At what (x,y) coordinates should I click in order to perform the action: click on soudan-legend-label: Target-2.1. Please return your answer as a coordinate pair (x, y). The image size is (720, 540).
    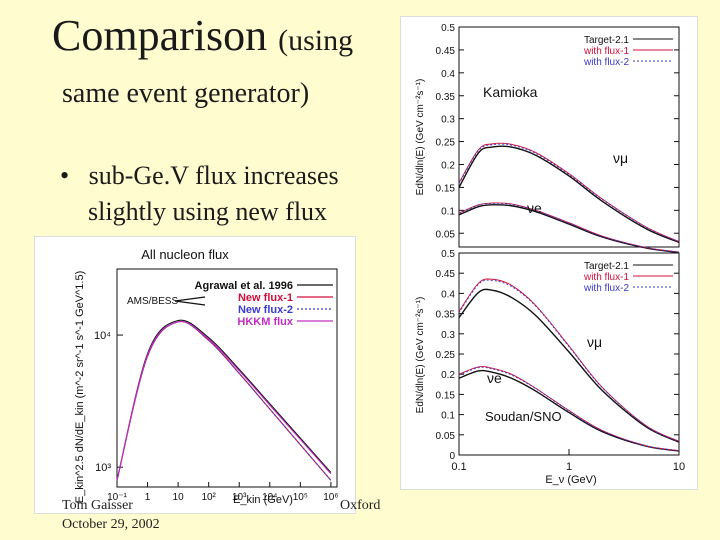
    Looking at the image, I should click on (606, 266).